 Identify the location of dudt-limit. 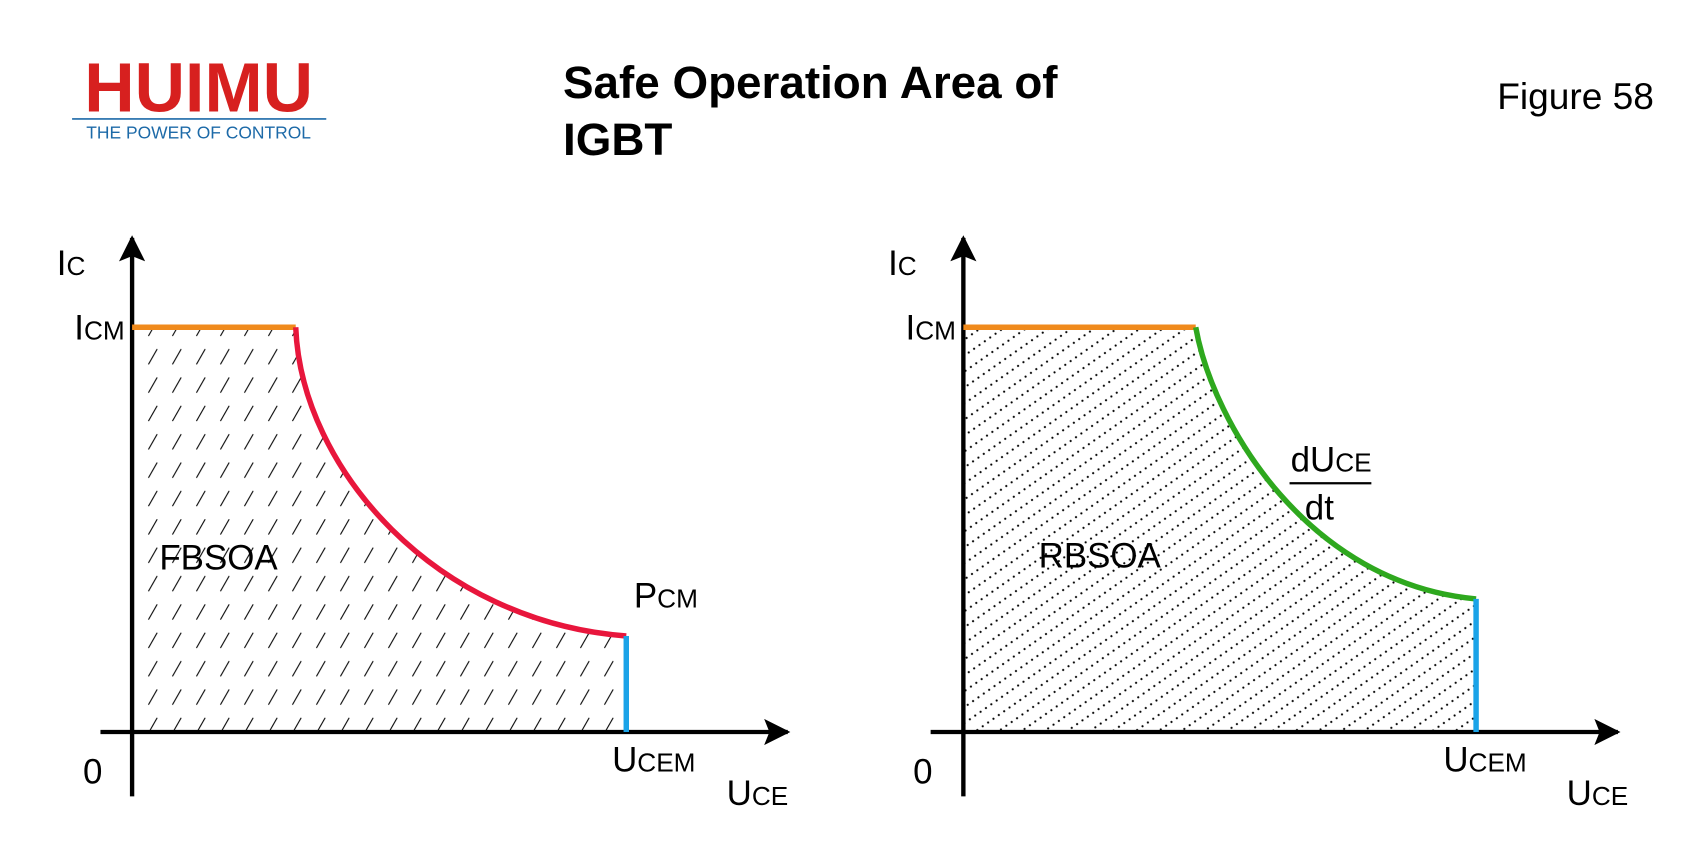
(1335, 464).